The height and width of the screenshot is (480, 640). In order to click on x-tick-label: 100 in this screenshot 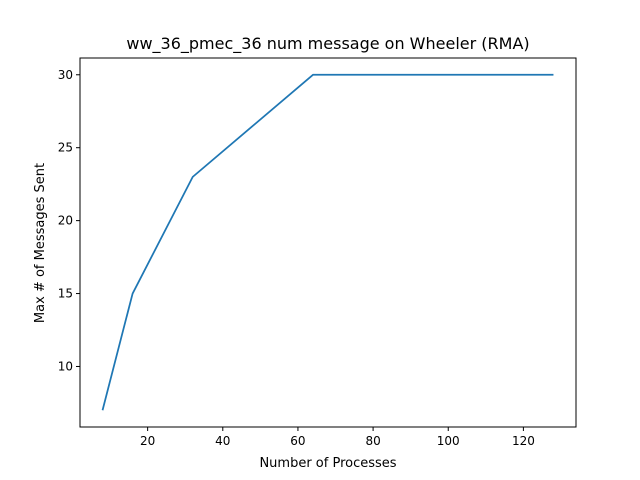, I will do `click(448, 441)`.